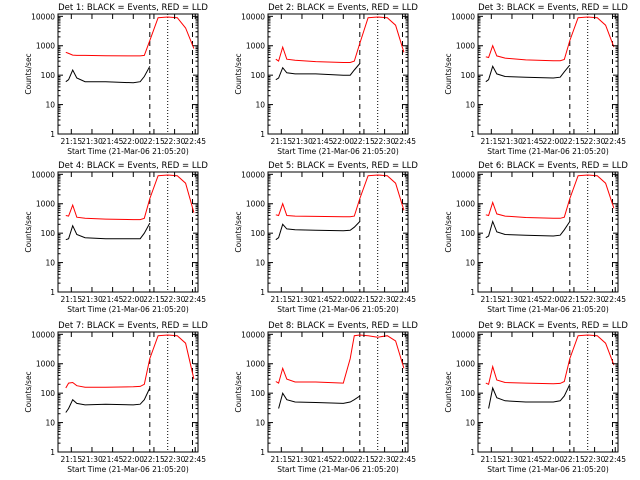 This screenshot has height=480, width=640. Describe the element at coordinates (133, 166) in the screenshot. I see `chart-title: Det 4: BLACK = Events, RED = LLD` at that location.